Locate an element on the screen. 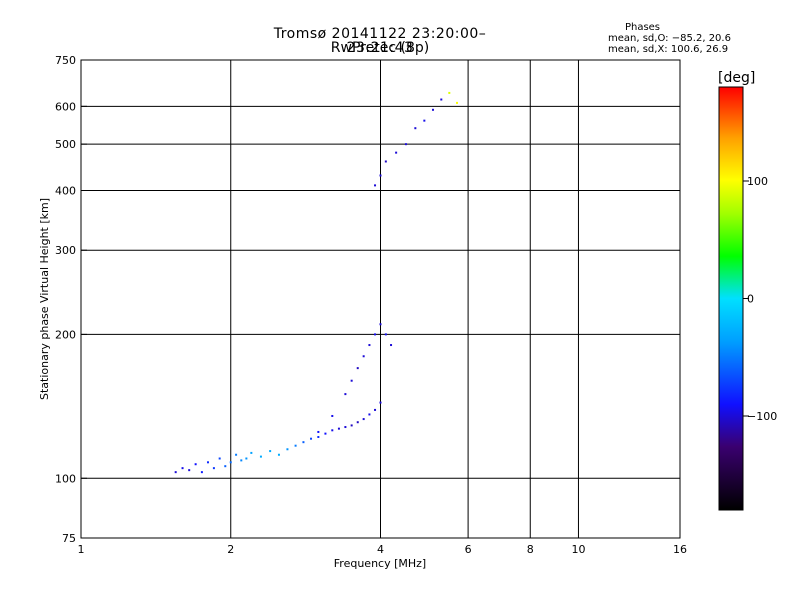  x-tick-label: 10 is located at coordinates (578, 549).